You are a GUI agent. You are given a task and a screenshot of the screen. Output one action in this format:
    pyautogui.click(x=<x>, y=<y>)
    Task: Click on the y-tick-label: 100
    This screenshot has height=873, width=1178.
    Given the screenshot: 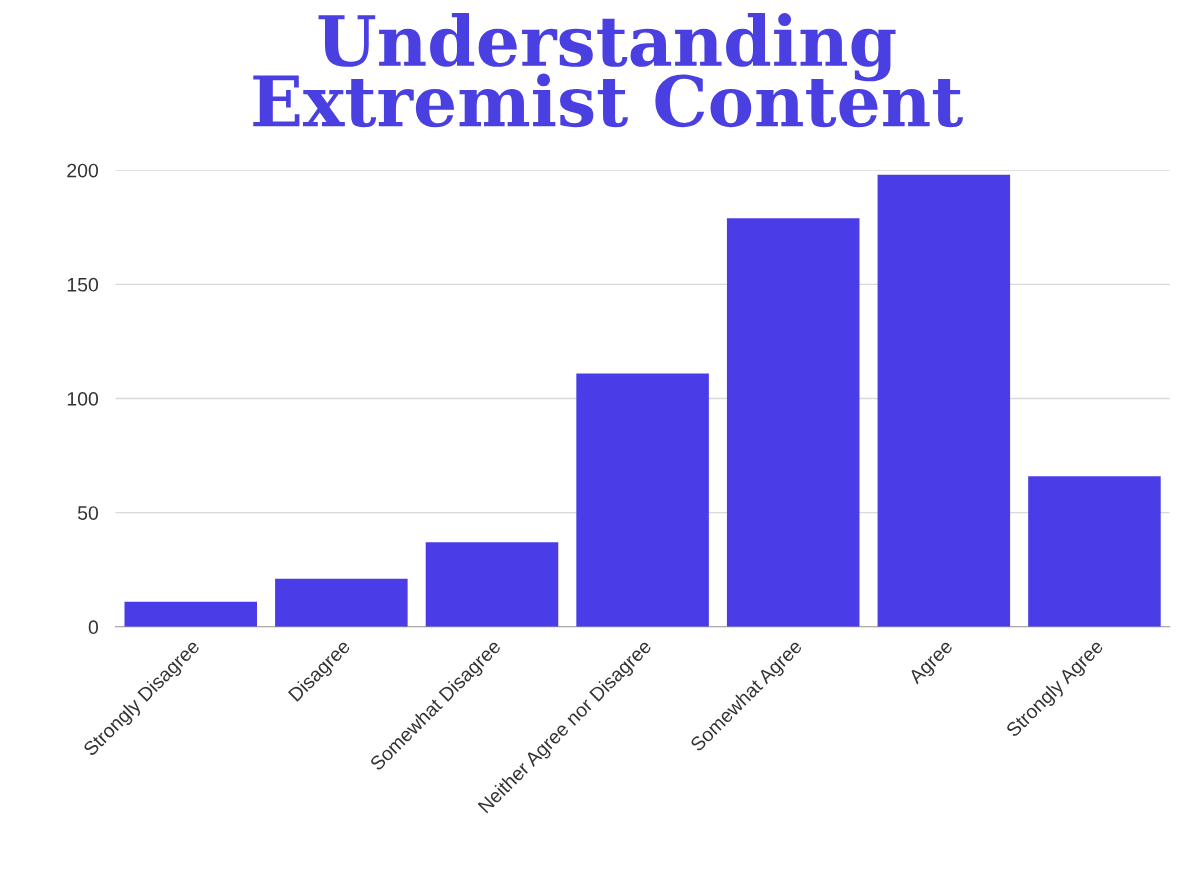 What is the action you would take?
    pyautogui.click(x=83, y=398)
    